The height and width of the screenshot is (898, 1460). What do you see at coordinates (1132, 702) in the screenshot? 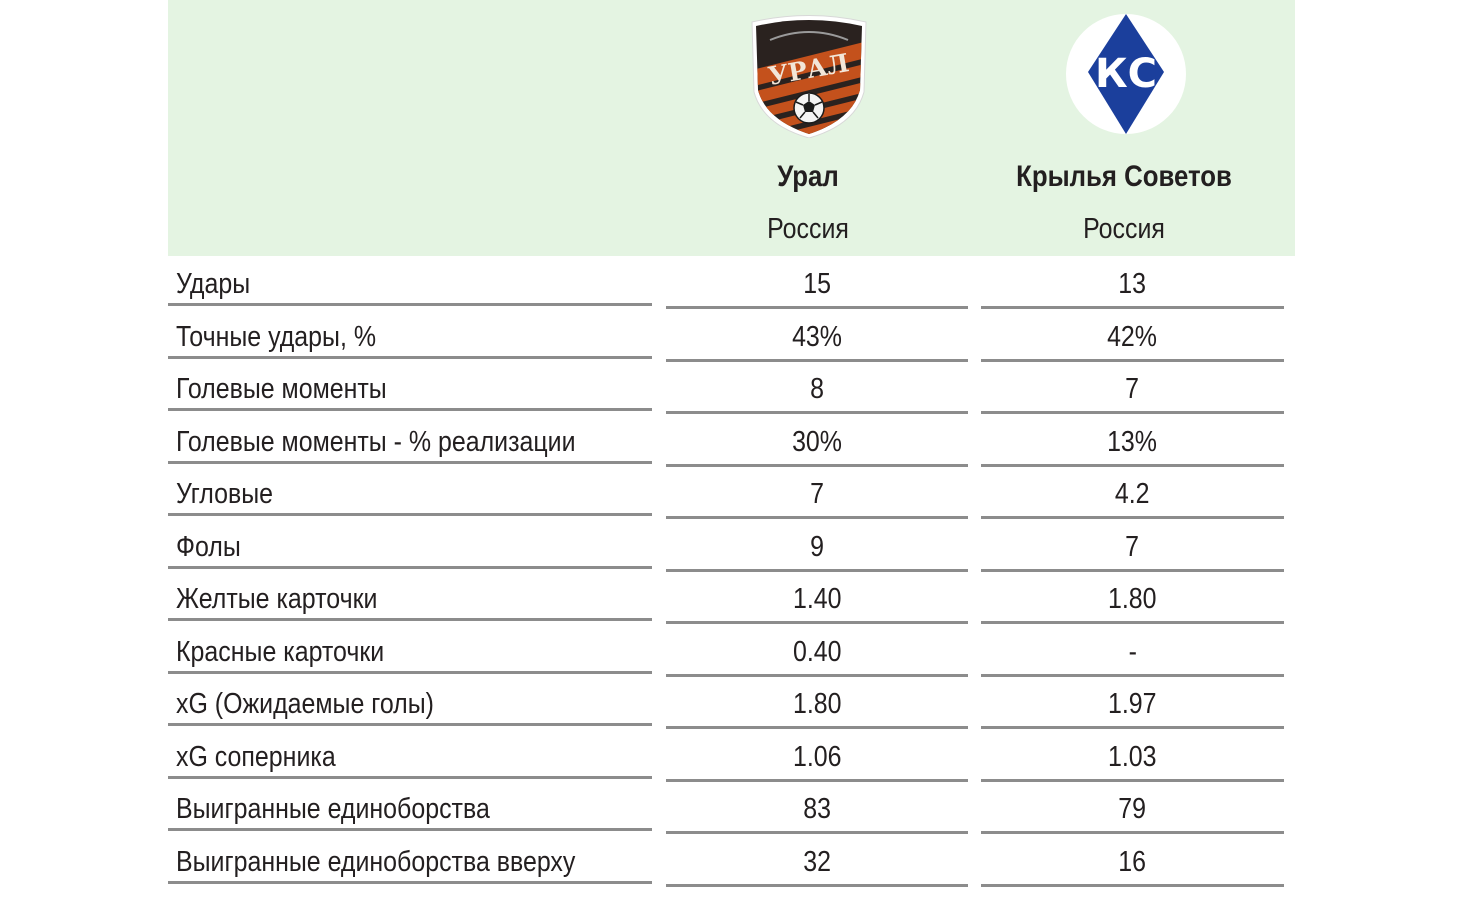
I see `stat-value-krylia: 1.97` at bounding box center [1132, 702].